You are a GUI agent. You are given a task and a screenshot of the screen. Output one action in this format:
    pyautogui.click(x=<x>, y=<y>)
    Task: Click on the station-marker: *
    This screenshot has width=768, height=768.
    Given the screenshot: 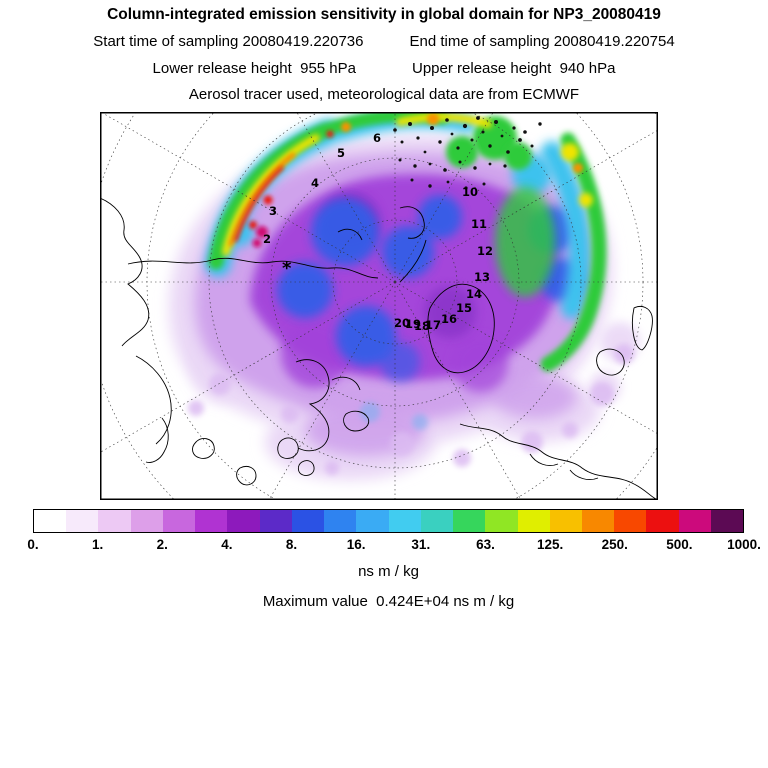 What is the action you would take?
    pyautogui.click(x=287, y=268)
    